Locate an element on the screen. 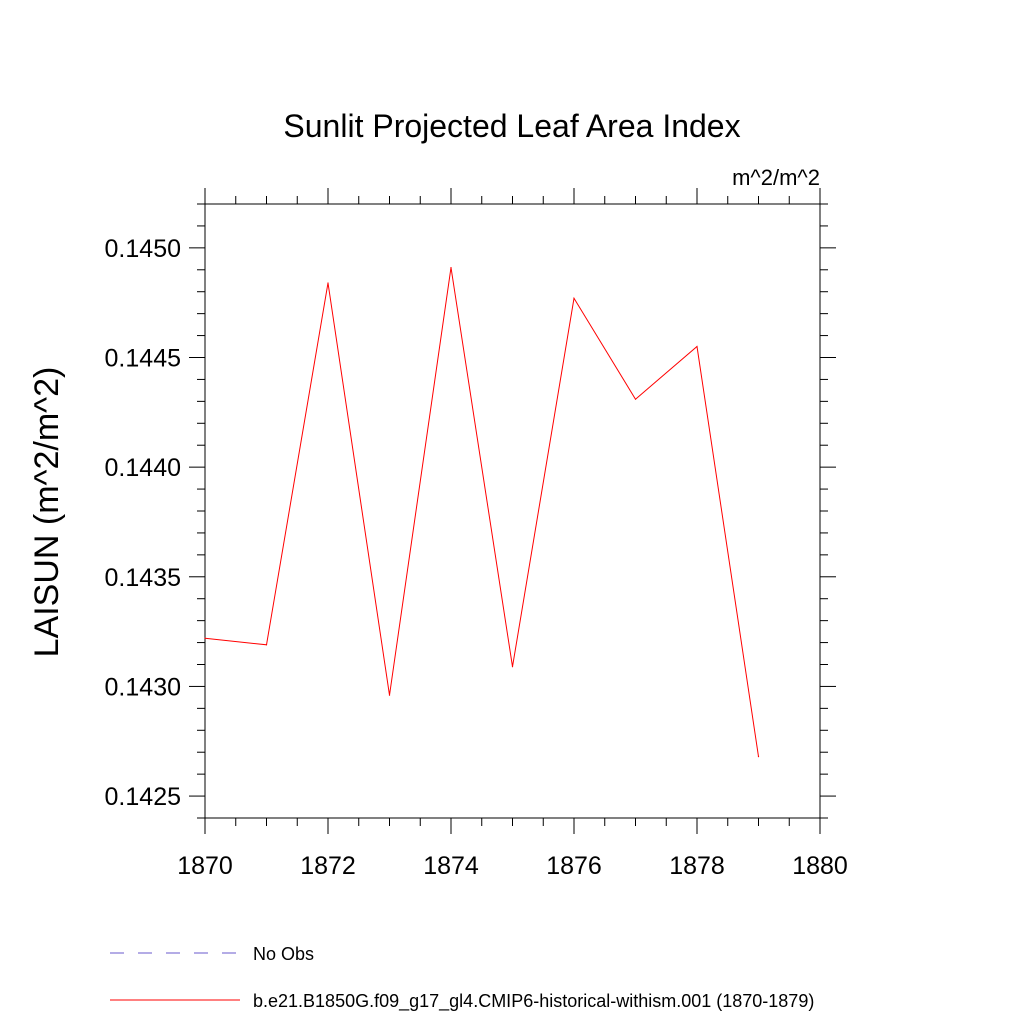 This screenshot has height=1024, width=1024. x-tick-label: 1878 is located at coordinates (697, 866).